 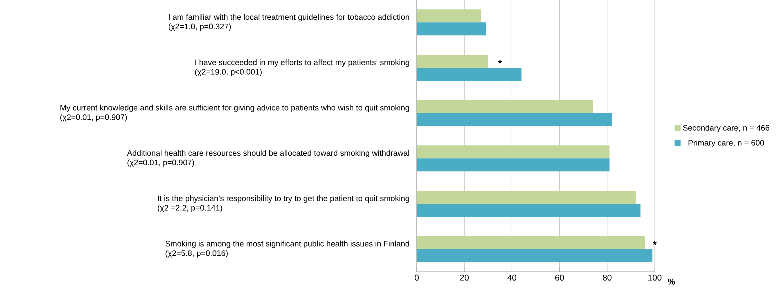 What do you see at coordinates (607, 277) in the screenshot?
I see `x-tick-label: 80` at bounding box center [607, 277].